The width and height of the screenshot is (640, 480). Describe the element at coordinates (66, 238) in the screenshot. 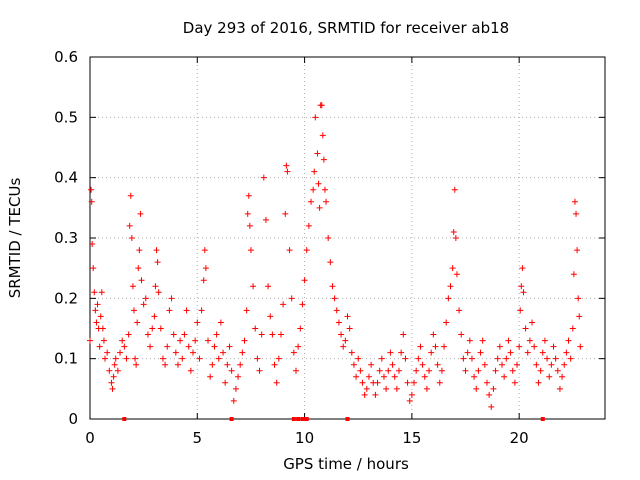

I see `y-tick-label: 0.3` at that location.